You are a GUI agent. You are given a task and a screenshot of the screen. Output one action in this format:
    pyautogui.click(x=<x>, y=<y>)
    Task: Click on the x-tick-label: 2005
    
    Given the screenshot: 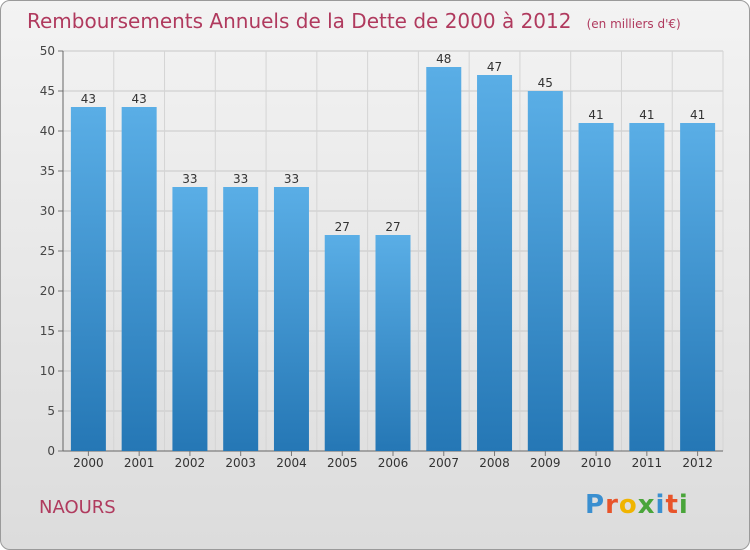 What is the action you would take?
    pyautogui.click(x=342, y=463)
    